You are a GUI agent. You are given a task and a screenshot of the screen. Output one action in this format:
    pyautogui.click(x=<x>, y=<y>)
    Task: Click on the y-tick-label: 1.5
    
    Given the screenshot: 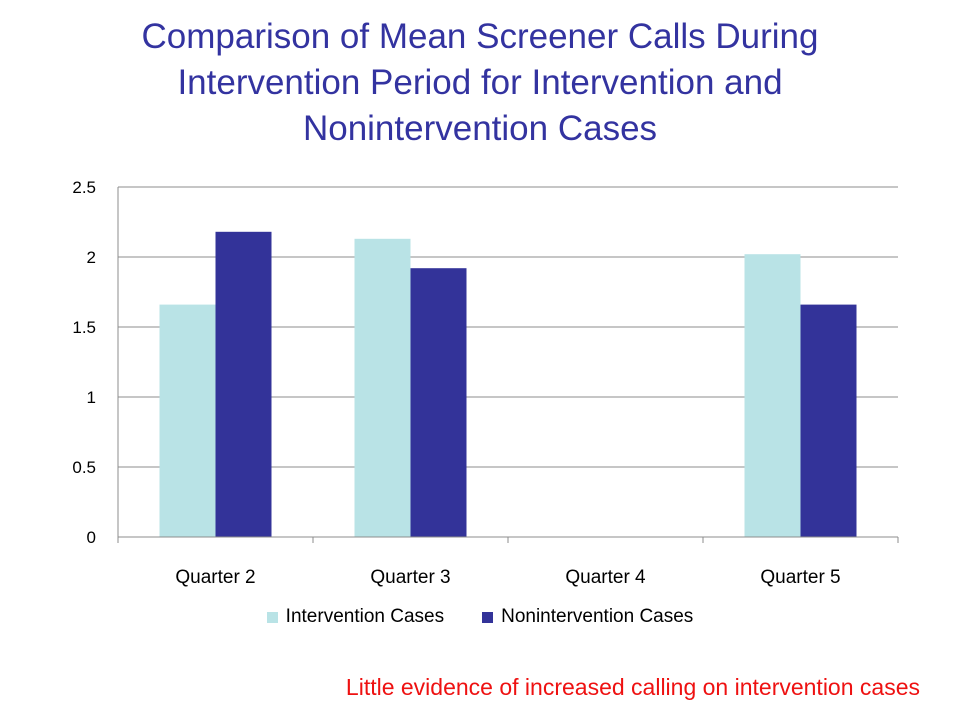 What is the action you would take?
    pyautogui.click(x=84, y=327)
    